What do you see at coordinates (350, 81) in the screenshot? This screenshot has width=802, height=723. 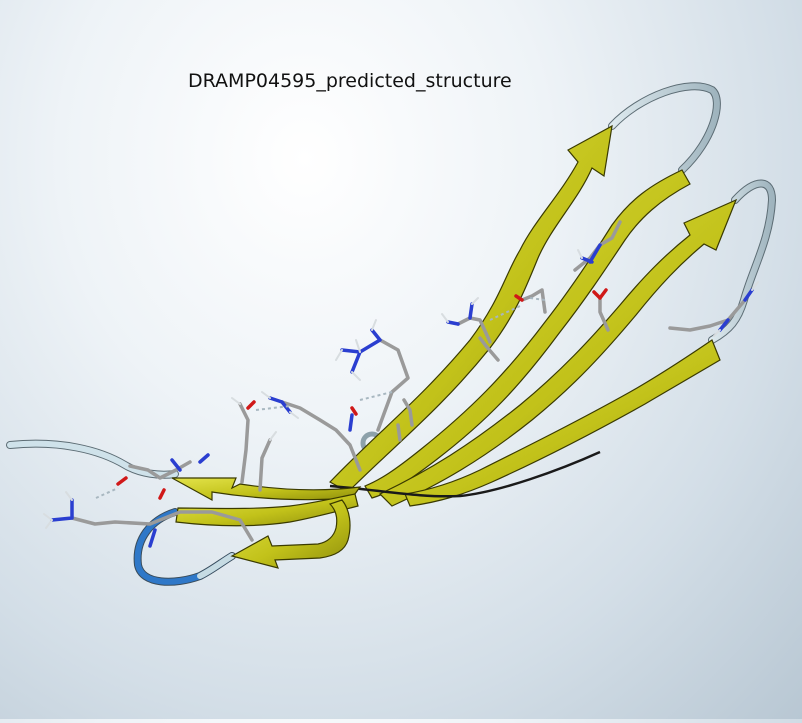 I see `structure-title: DRAMP04595_predicted_structure` at bounding box center [350, 81].